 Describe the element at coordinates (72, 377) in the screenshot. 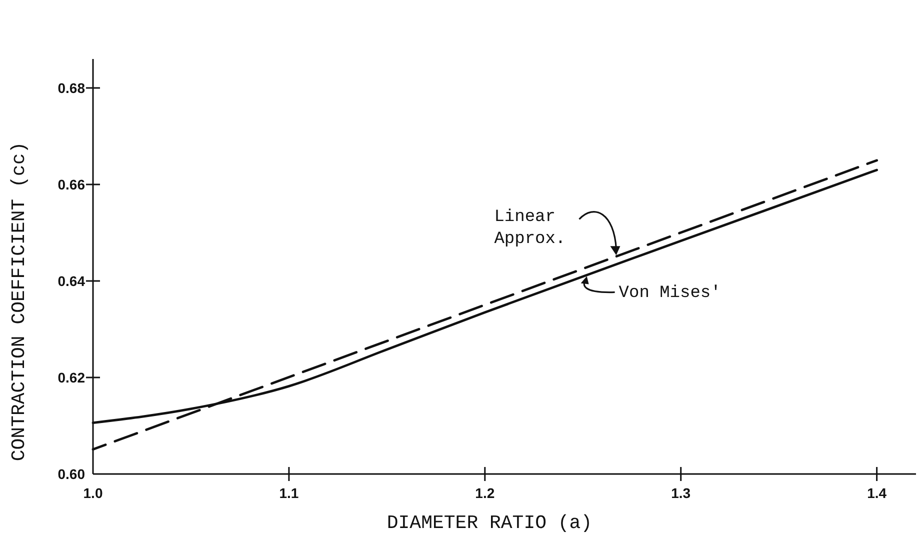

I see `y-tick-label: 0.62` at that location.